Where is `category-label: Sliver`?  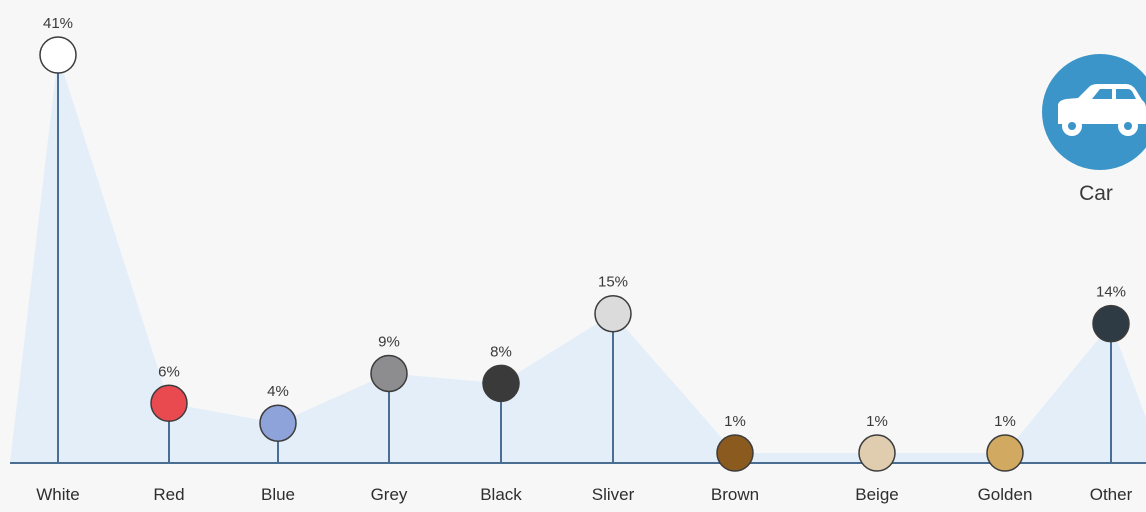 category-label: Sliver is located at coordinates (613, 494).